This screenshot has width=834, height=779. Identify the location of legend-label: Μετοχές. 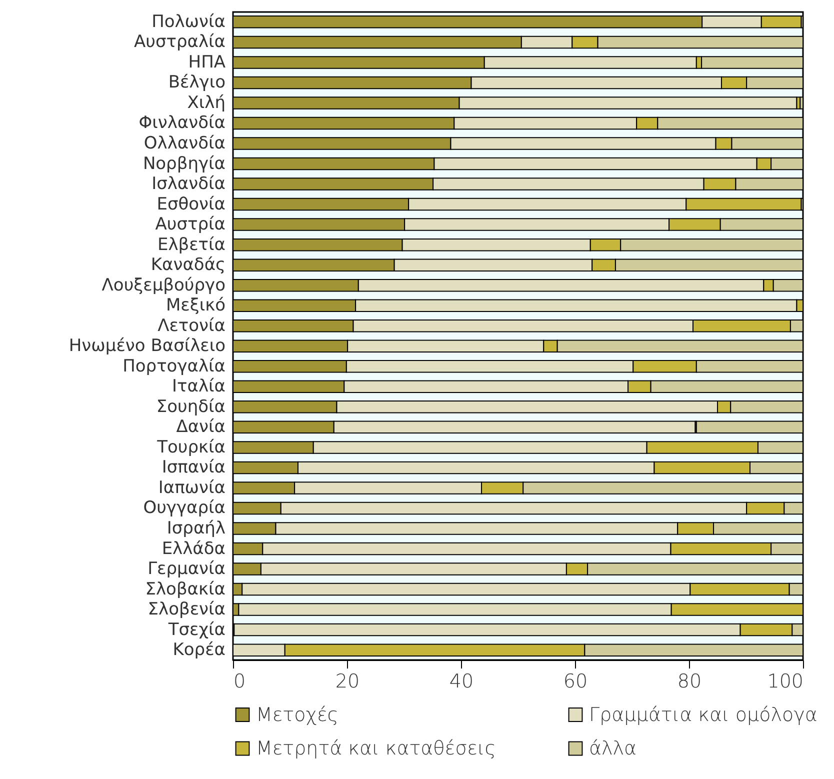
(297, 715).